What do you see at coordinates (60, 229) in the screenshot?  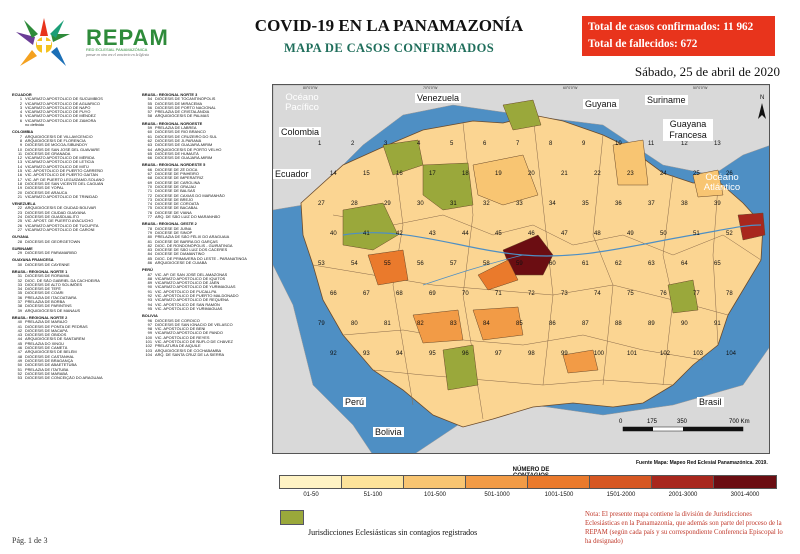 I see `legend-item-name: VICARIATO APOSTÓLICO DE CARONÍ` at bounding box center [60, 229].